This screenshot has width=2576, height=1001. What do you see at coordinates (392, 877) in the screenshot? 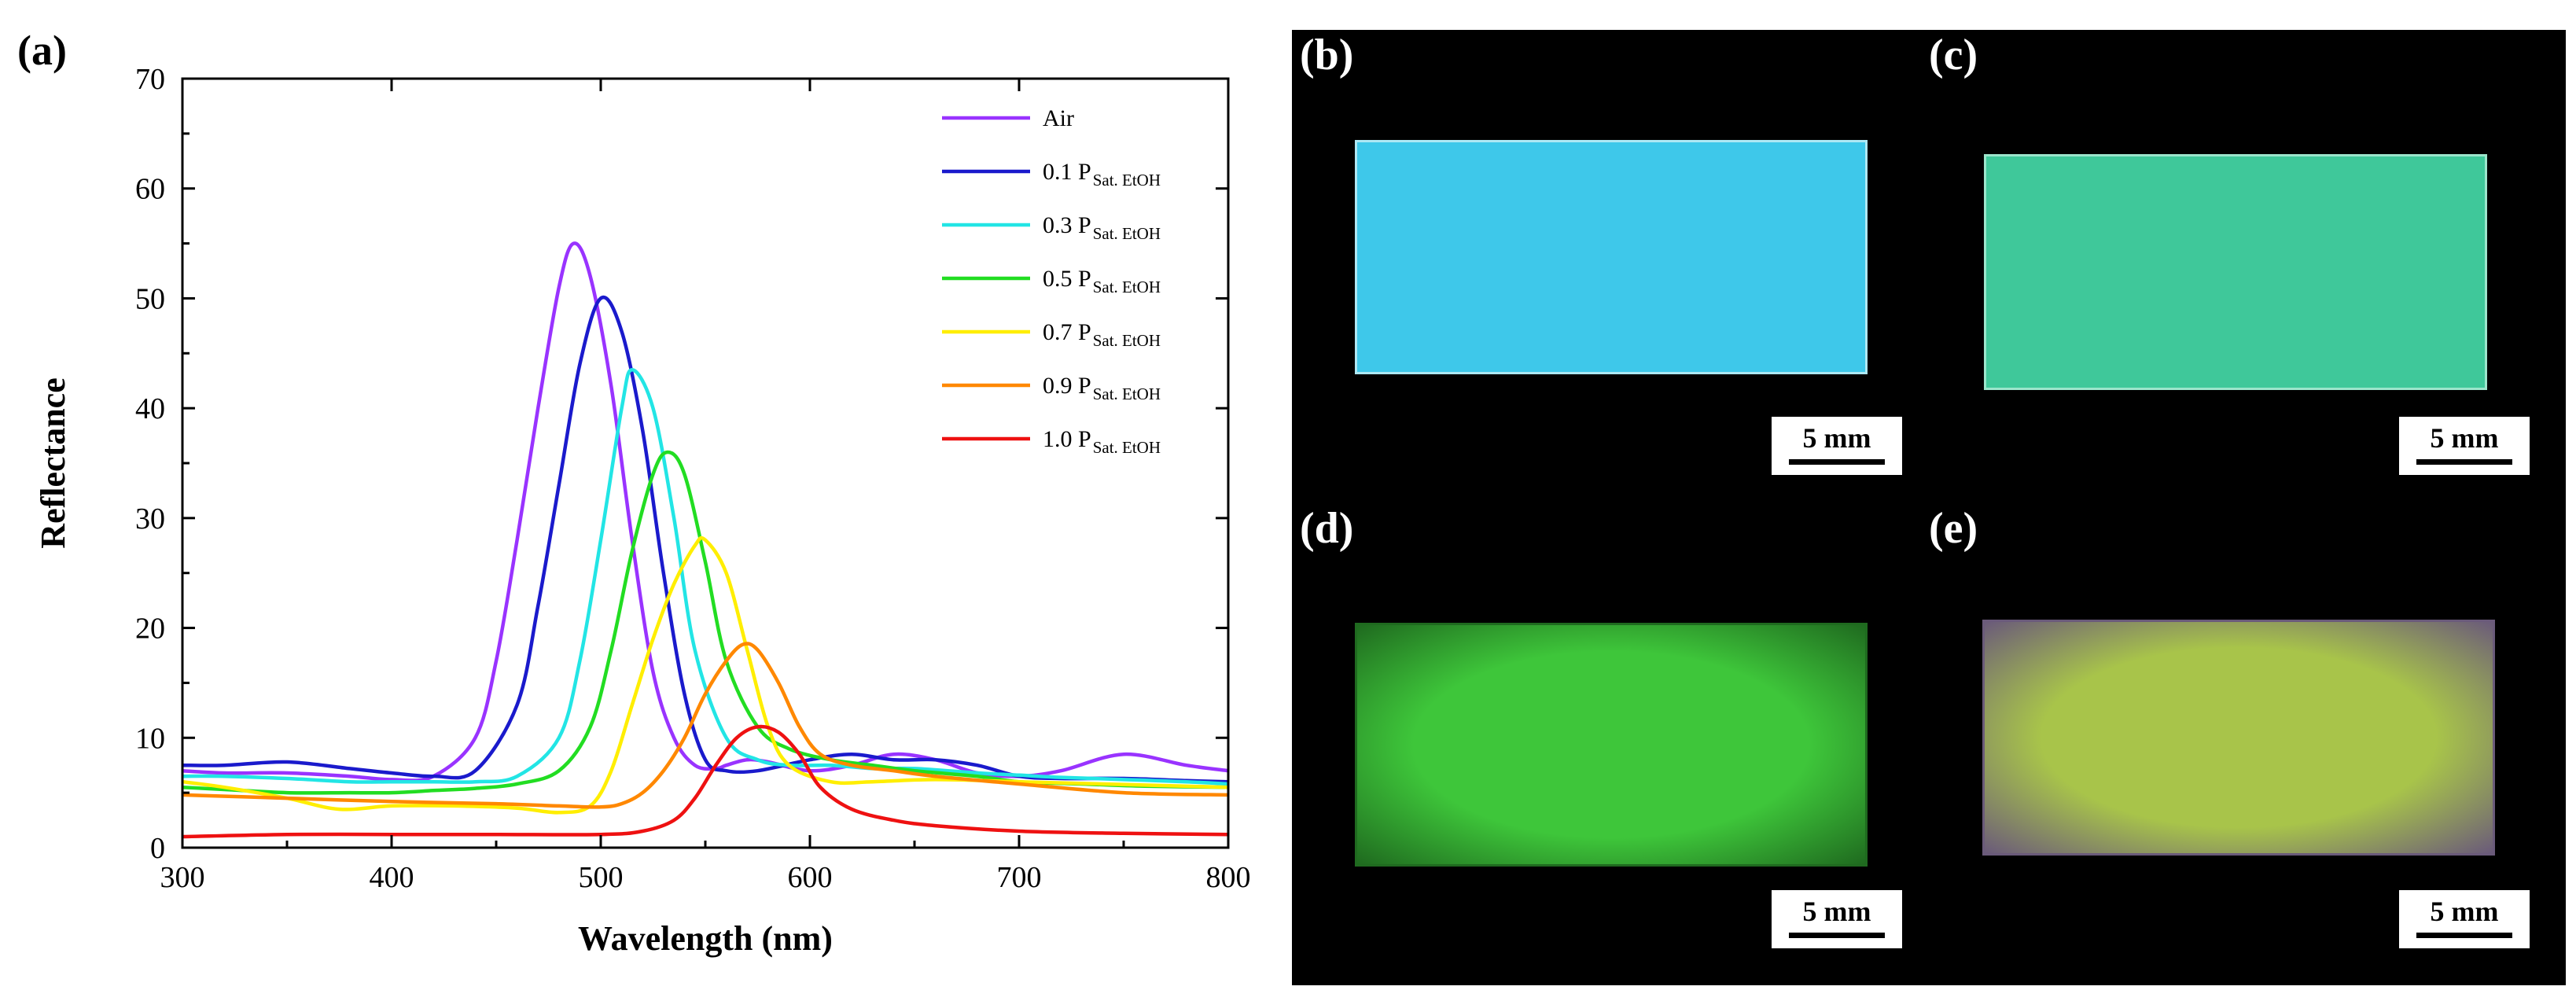
I see `x-tick-label: 400` at bounding box center [392, 877].